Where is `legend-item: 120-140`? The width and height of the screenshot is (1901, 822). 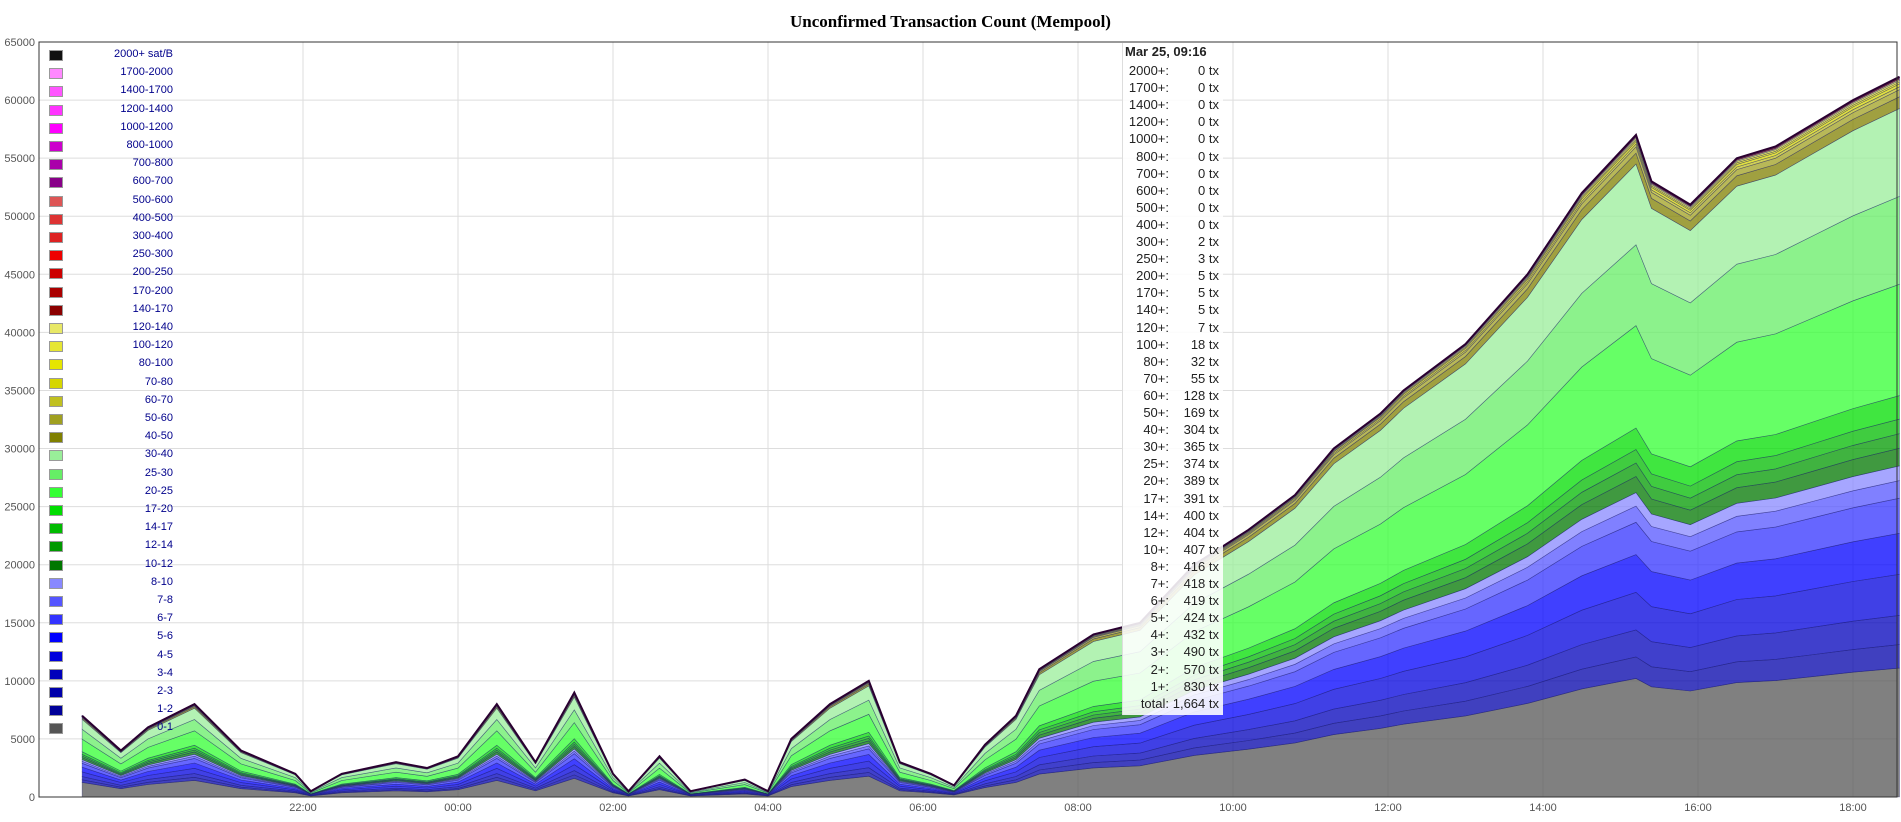 legend-item: 120-140 is located at coordinates (109, 328).